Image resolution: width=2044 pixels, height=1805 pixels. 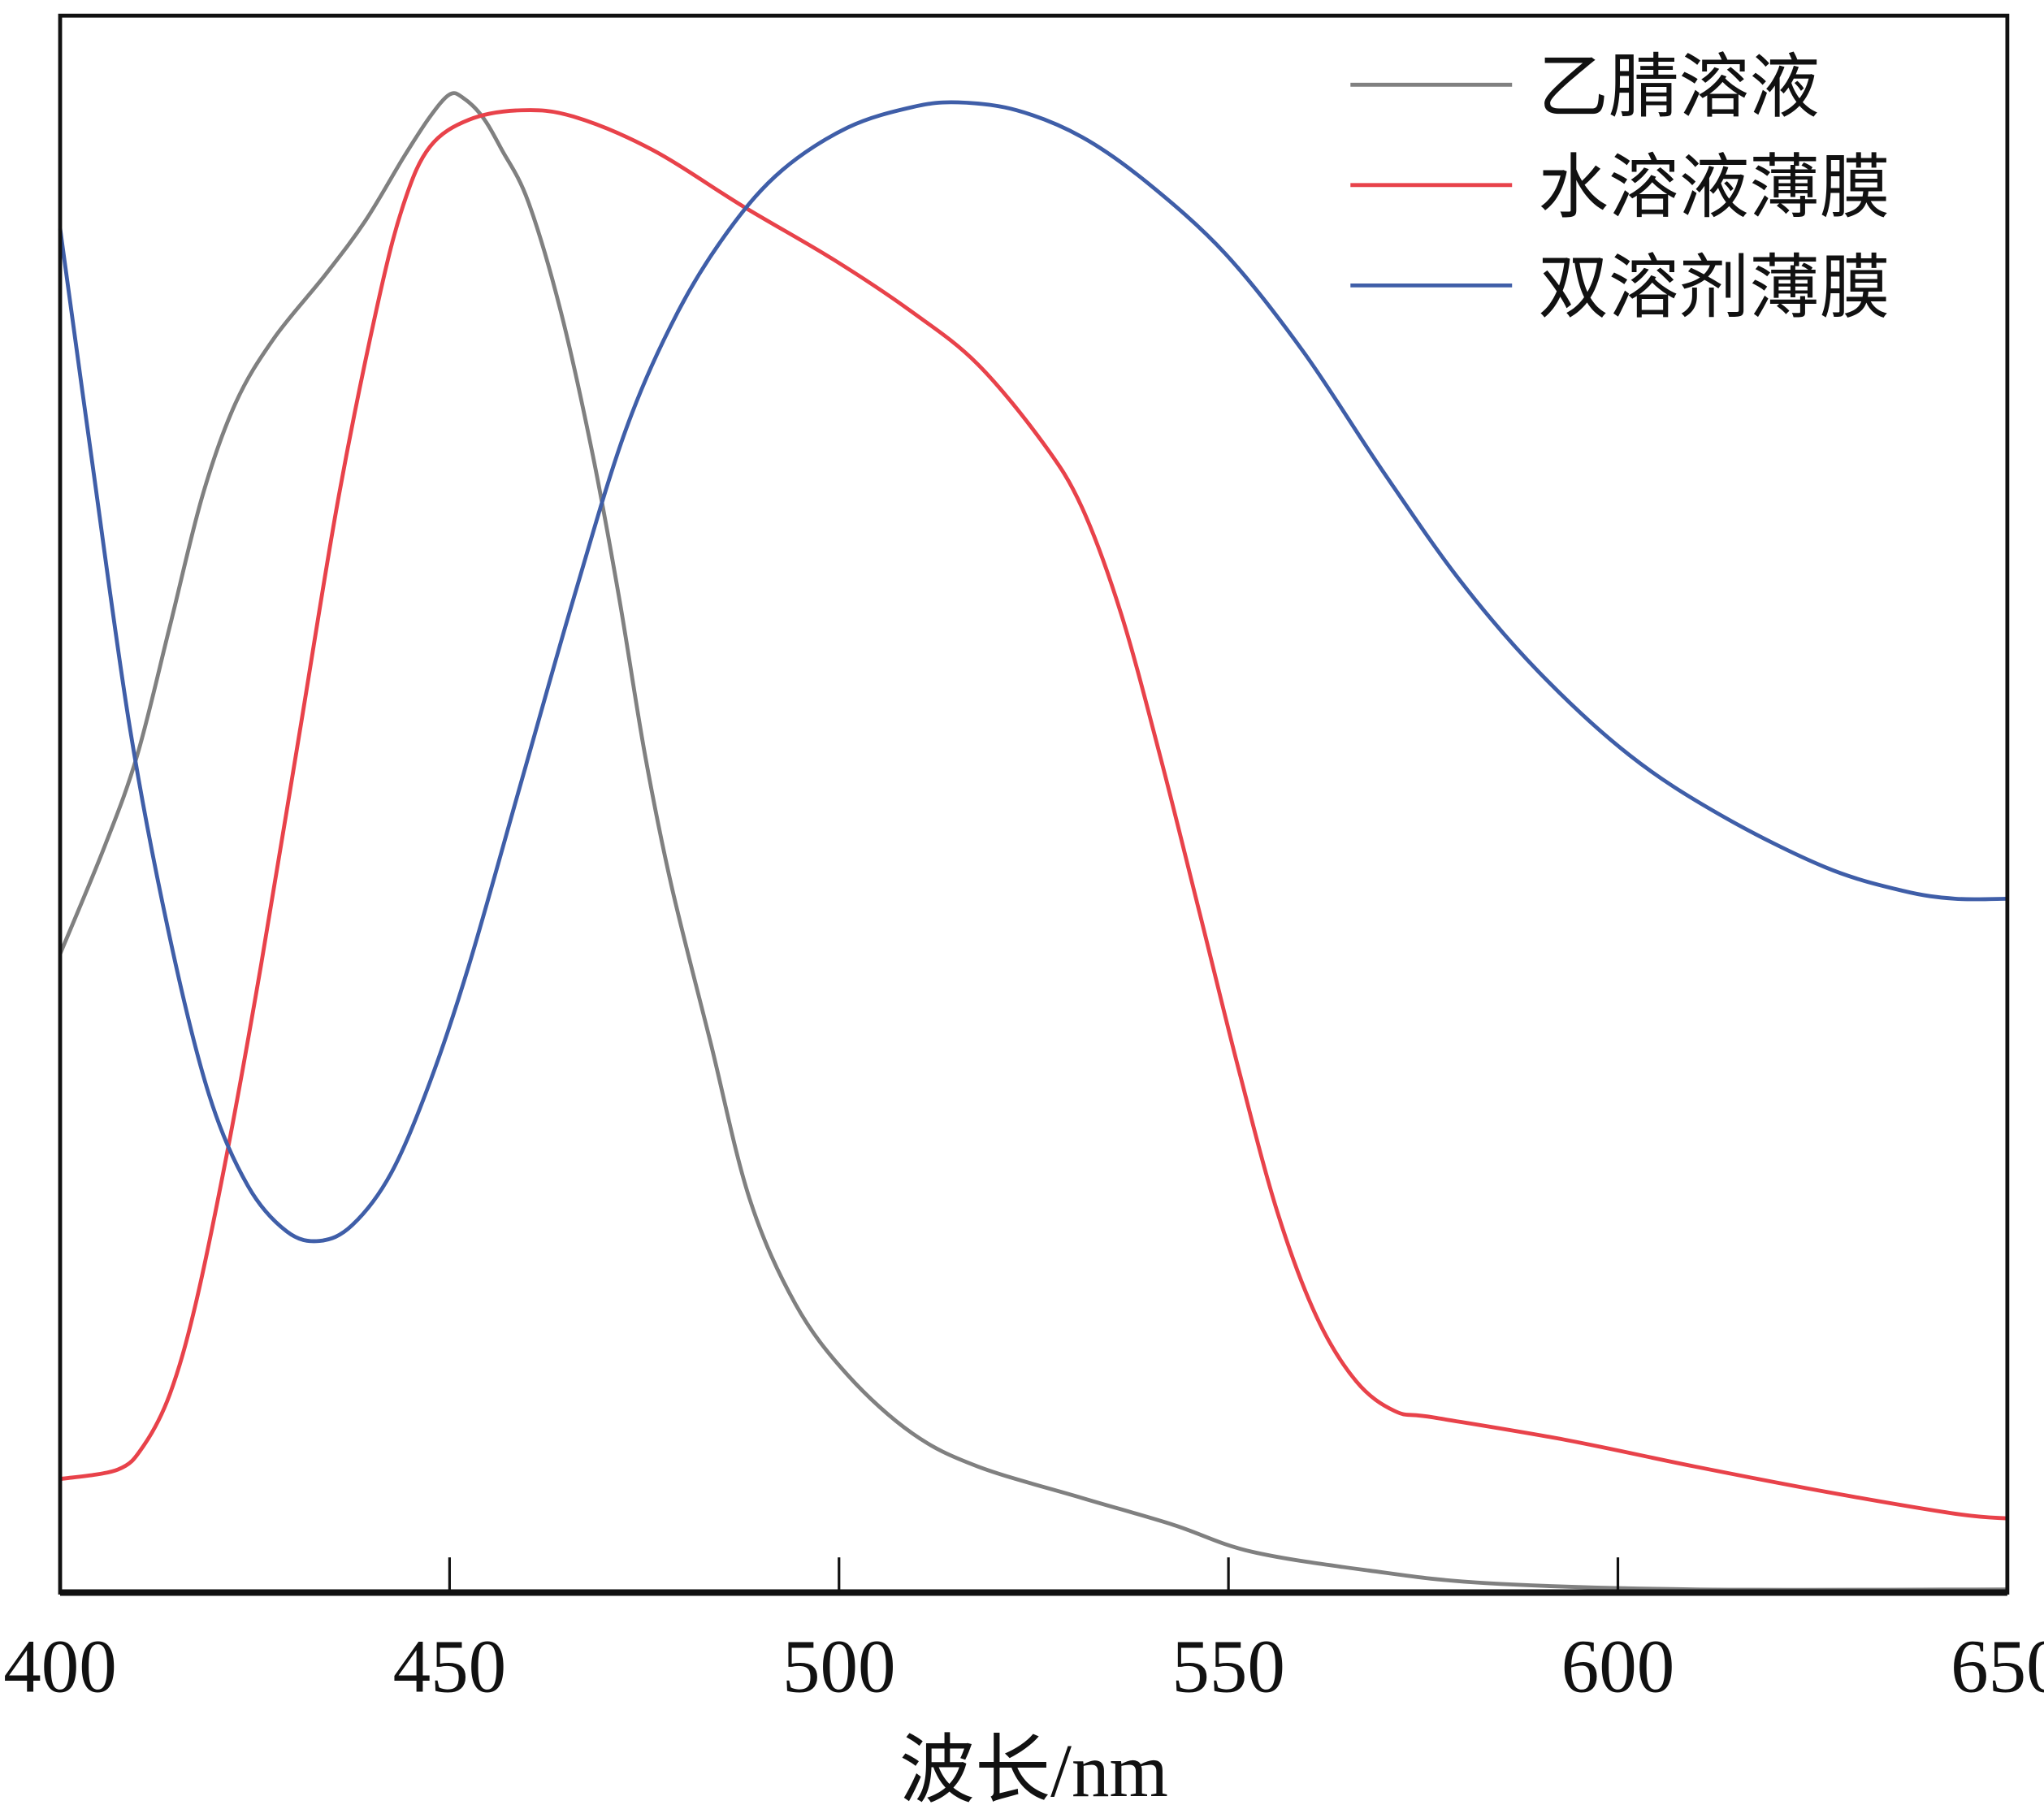 I want to click on x-tick-label: 550, so click(x=1228, y=1666).